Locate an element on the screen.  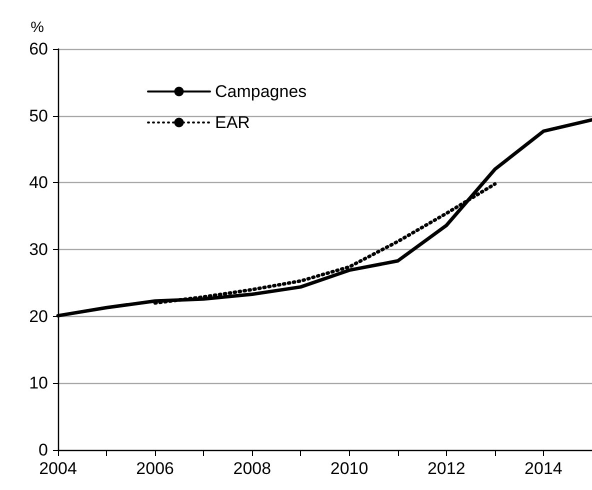
line-series is located at coordinates (325, 243).